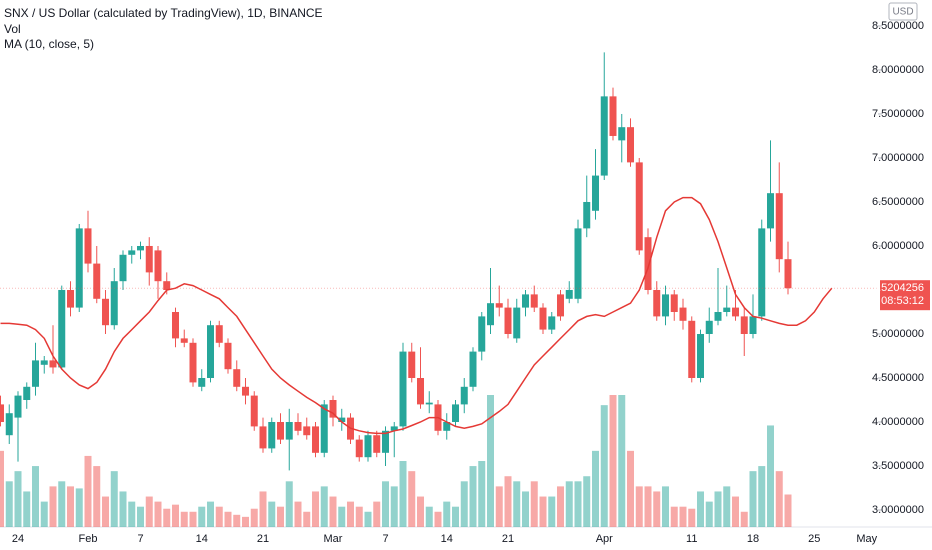 This screenshot has height=550, width=932. I want to click on x-tick-label: Mar, so click(333, 539).